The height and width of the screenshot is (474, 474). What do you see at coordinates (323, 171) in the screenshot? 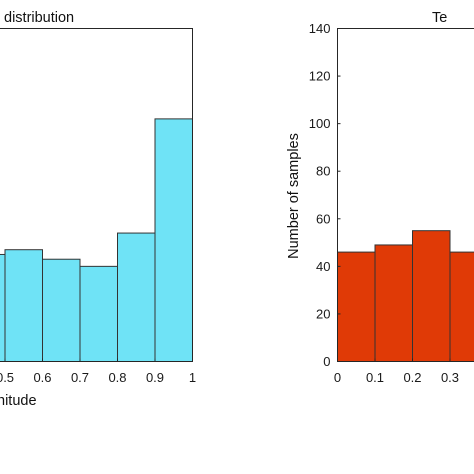
I see `right-y-tick-label: 80` at bounding box center [323, 171].